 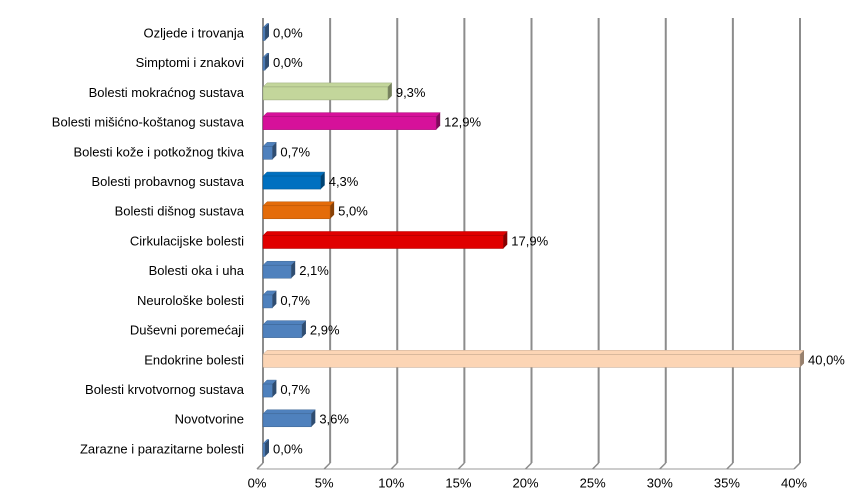 I want to click on x-tick-label: 30%, so click(x=660, y=482).